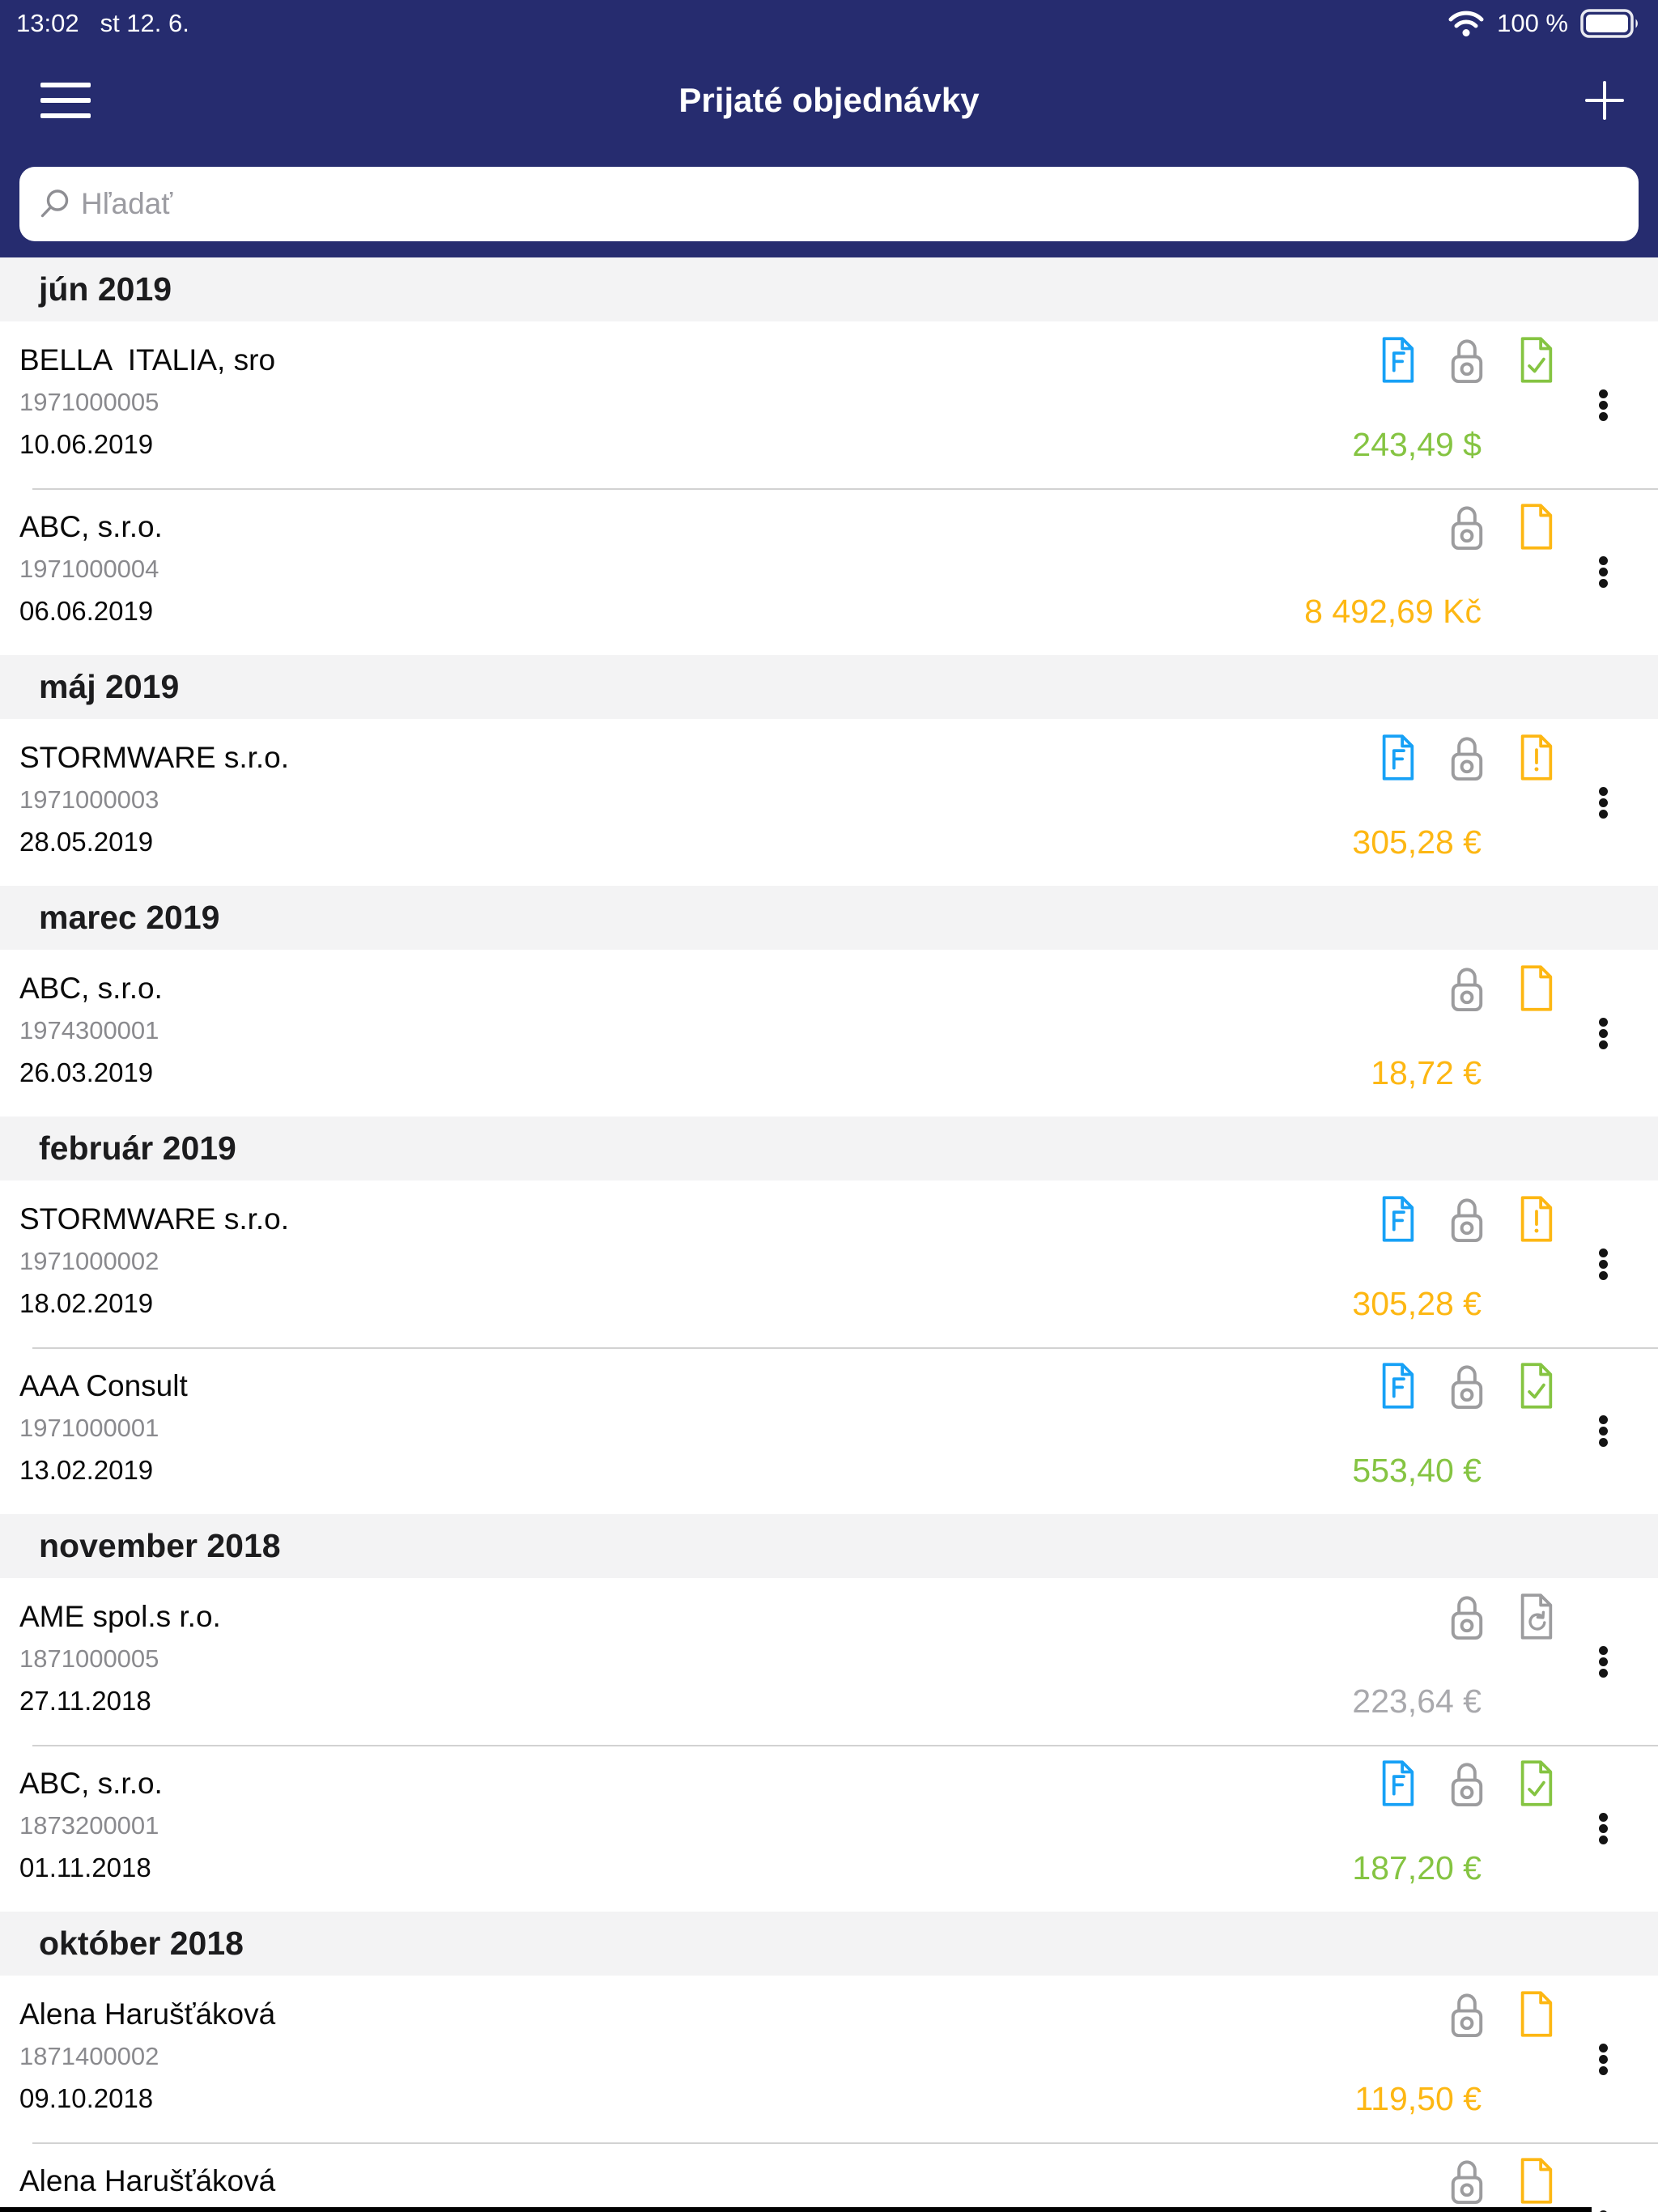 The width and height of the screenshot is (1658, 2212). What do you see at coordinates (89, 2056) in the screenshot?
I see `order-number: 1871400002` at bounding box center [89, 2056].